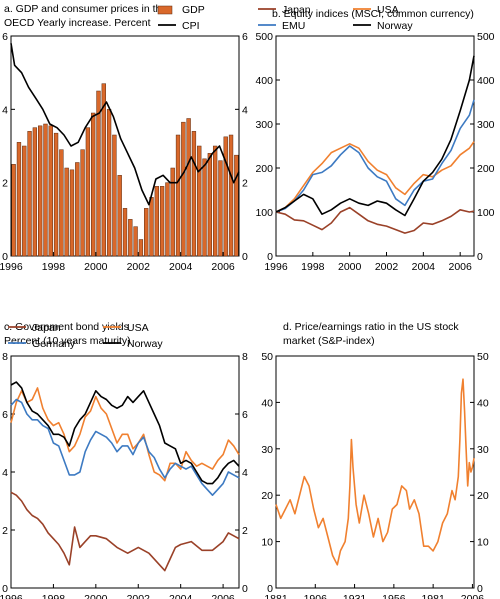 Image resolution: width=500 pixels, height=599 pixels. Describe the element at coordinates (267, 450) in the screenshot. I see `y-tick-label-left: 30` at that location.